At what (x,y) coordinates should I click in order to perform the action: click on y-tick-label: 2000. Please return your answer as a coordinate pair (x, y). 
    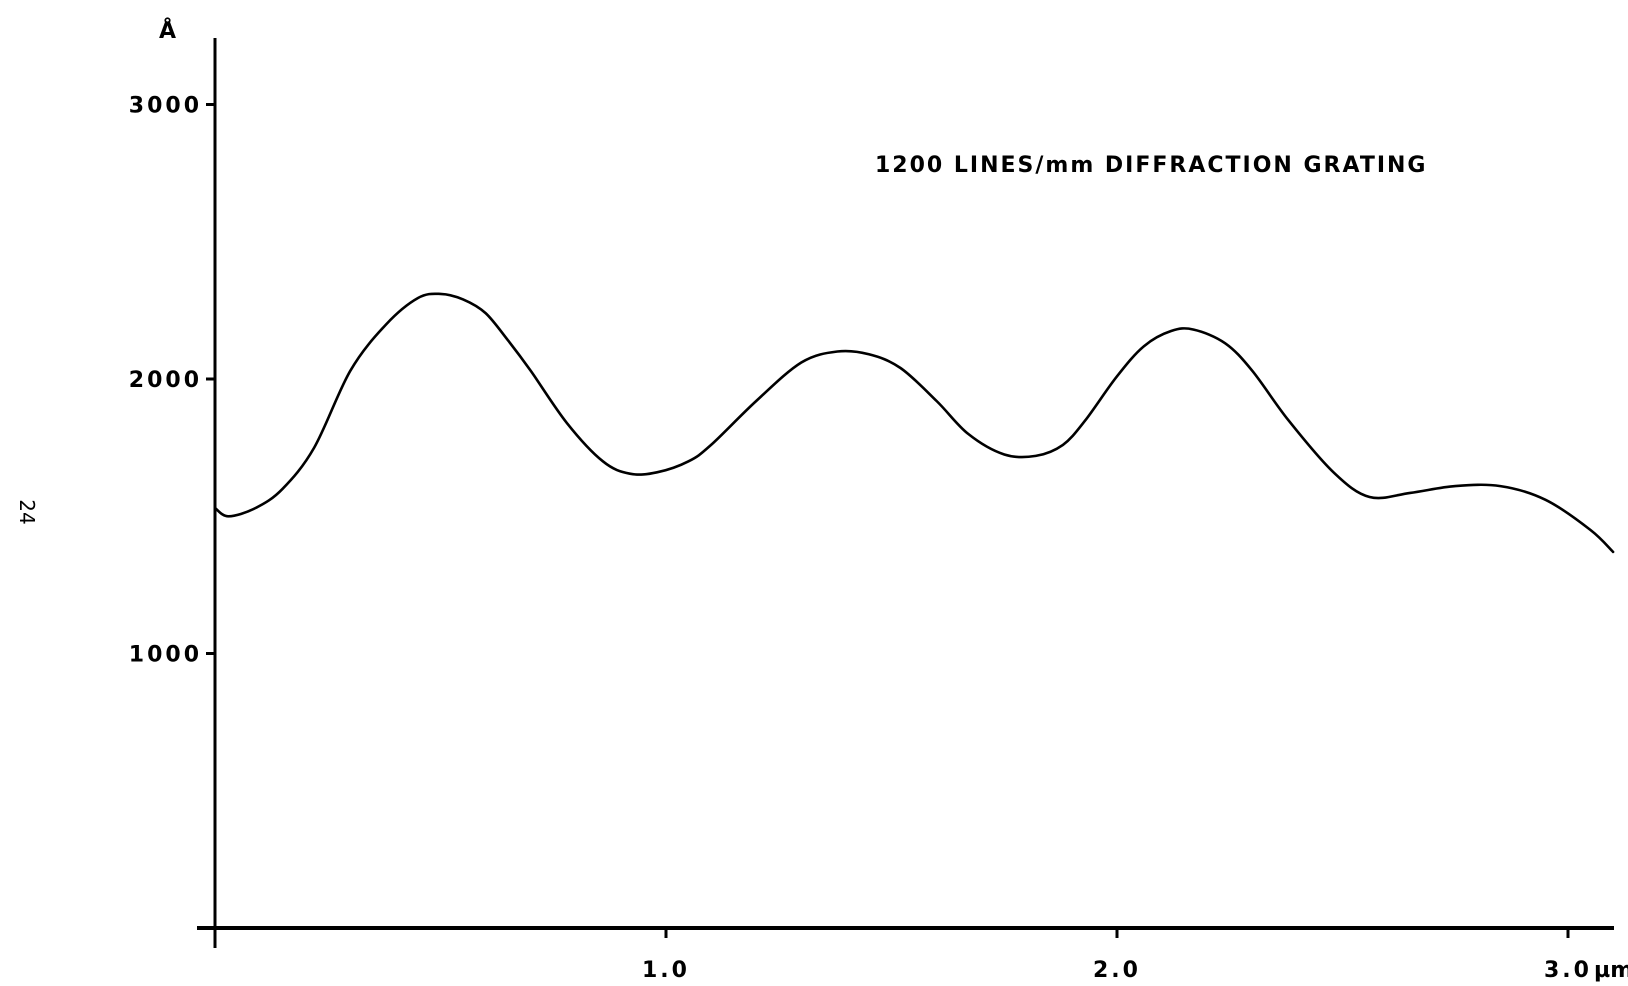
    Looking at the image, I should click on (165, 380).